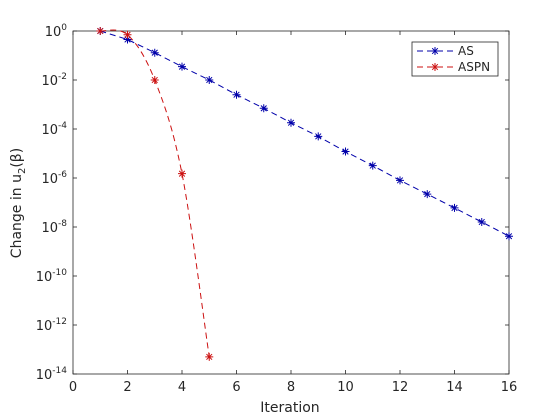 This screenshot has width=560, height=420. Describe the element at coordinates (182, 387) in the screenshot. I see `x-tick-label: 4` at that location.